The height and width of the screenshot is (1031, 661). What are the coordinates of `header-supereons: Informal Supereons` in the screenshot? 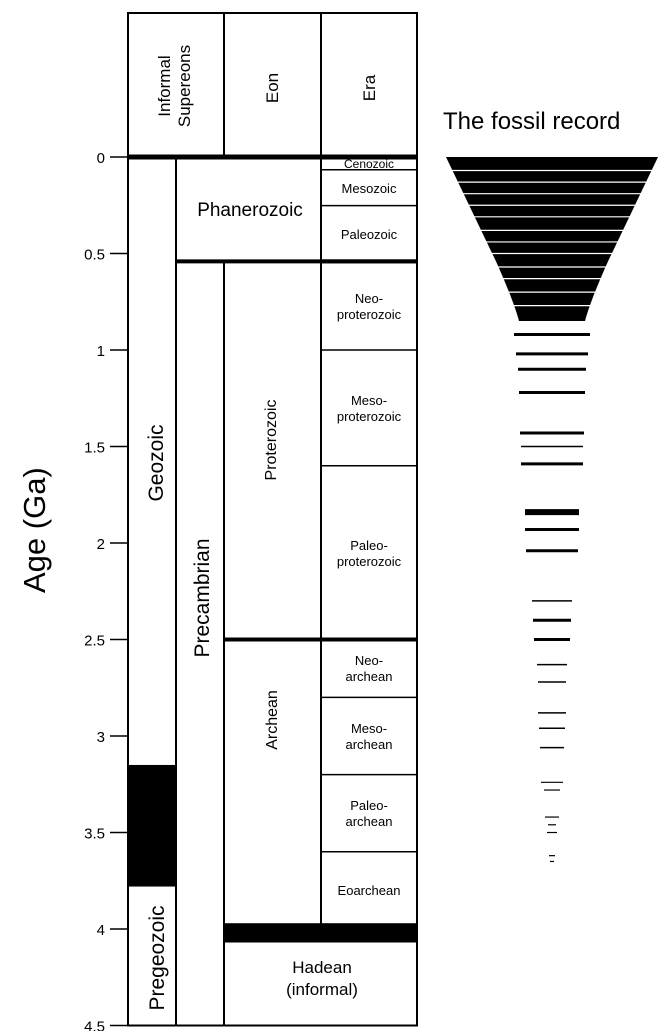 It's located at (174, 86).